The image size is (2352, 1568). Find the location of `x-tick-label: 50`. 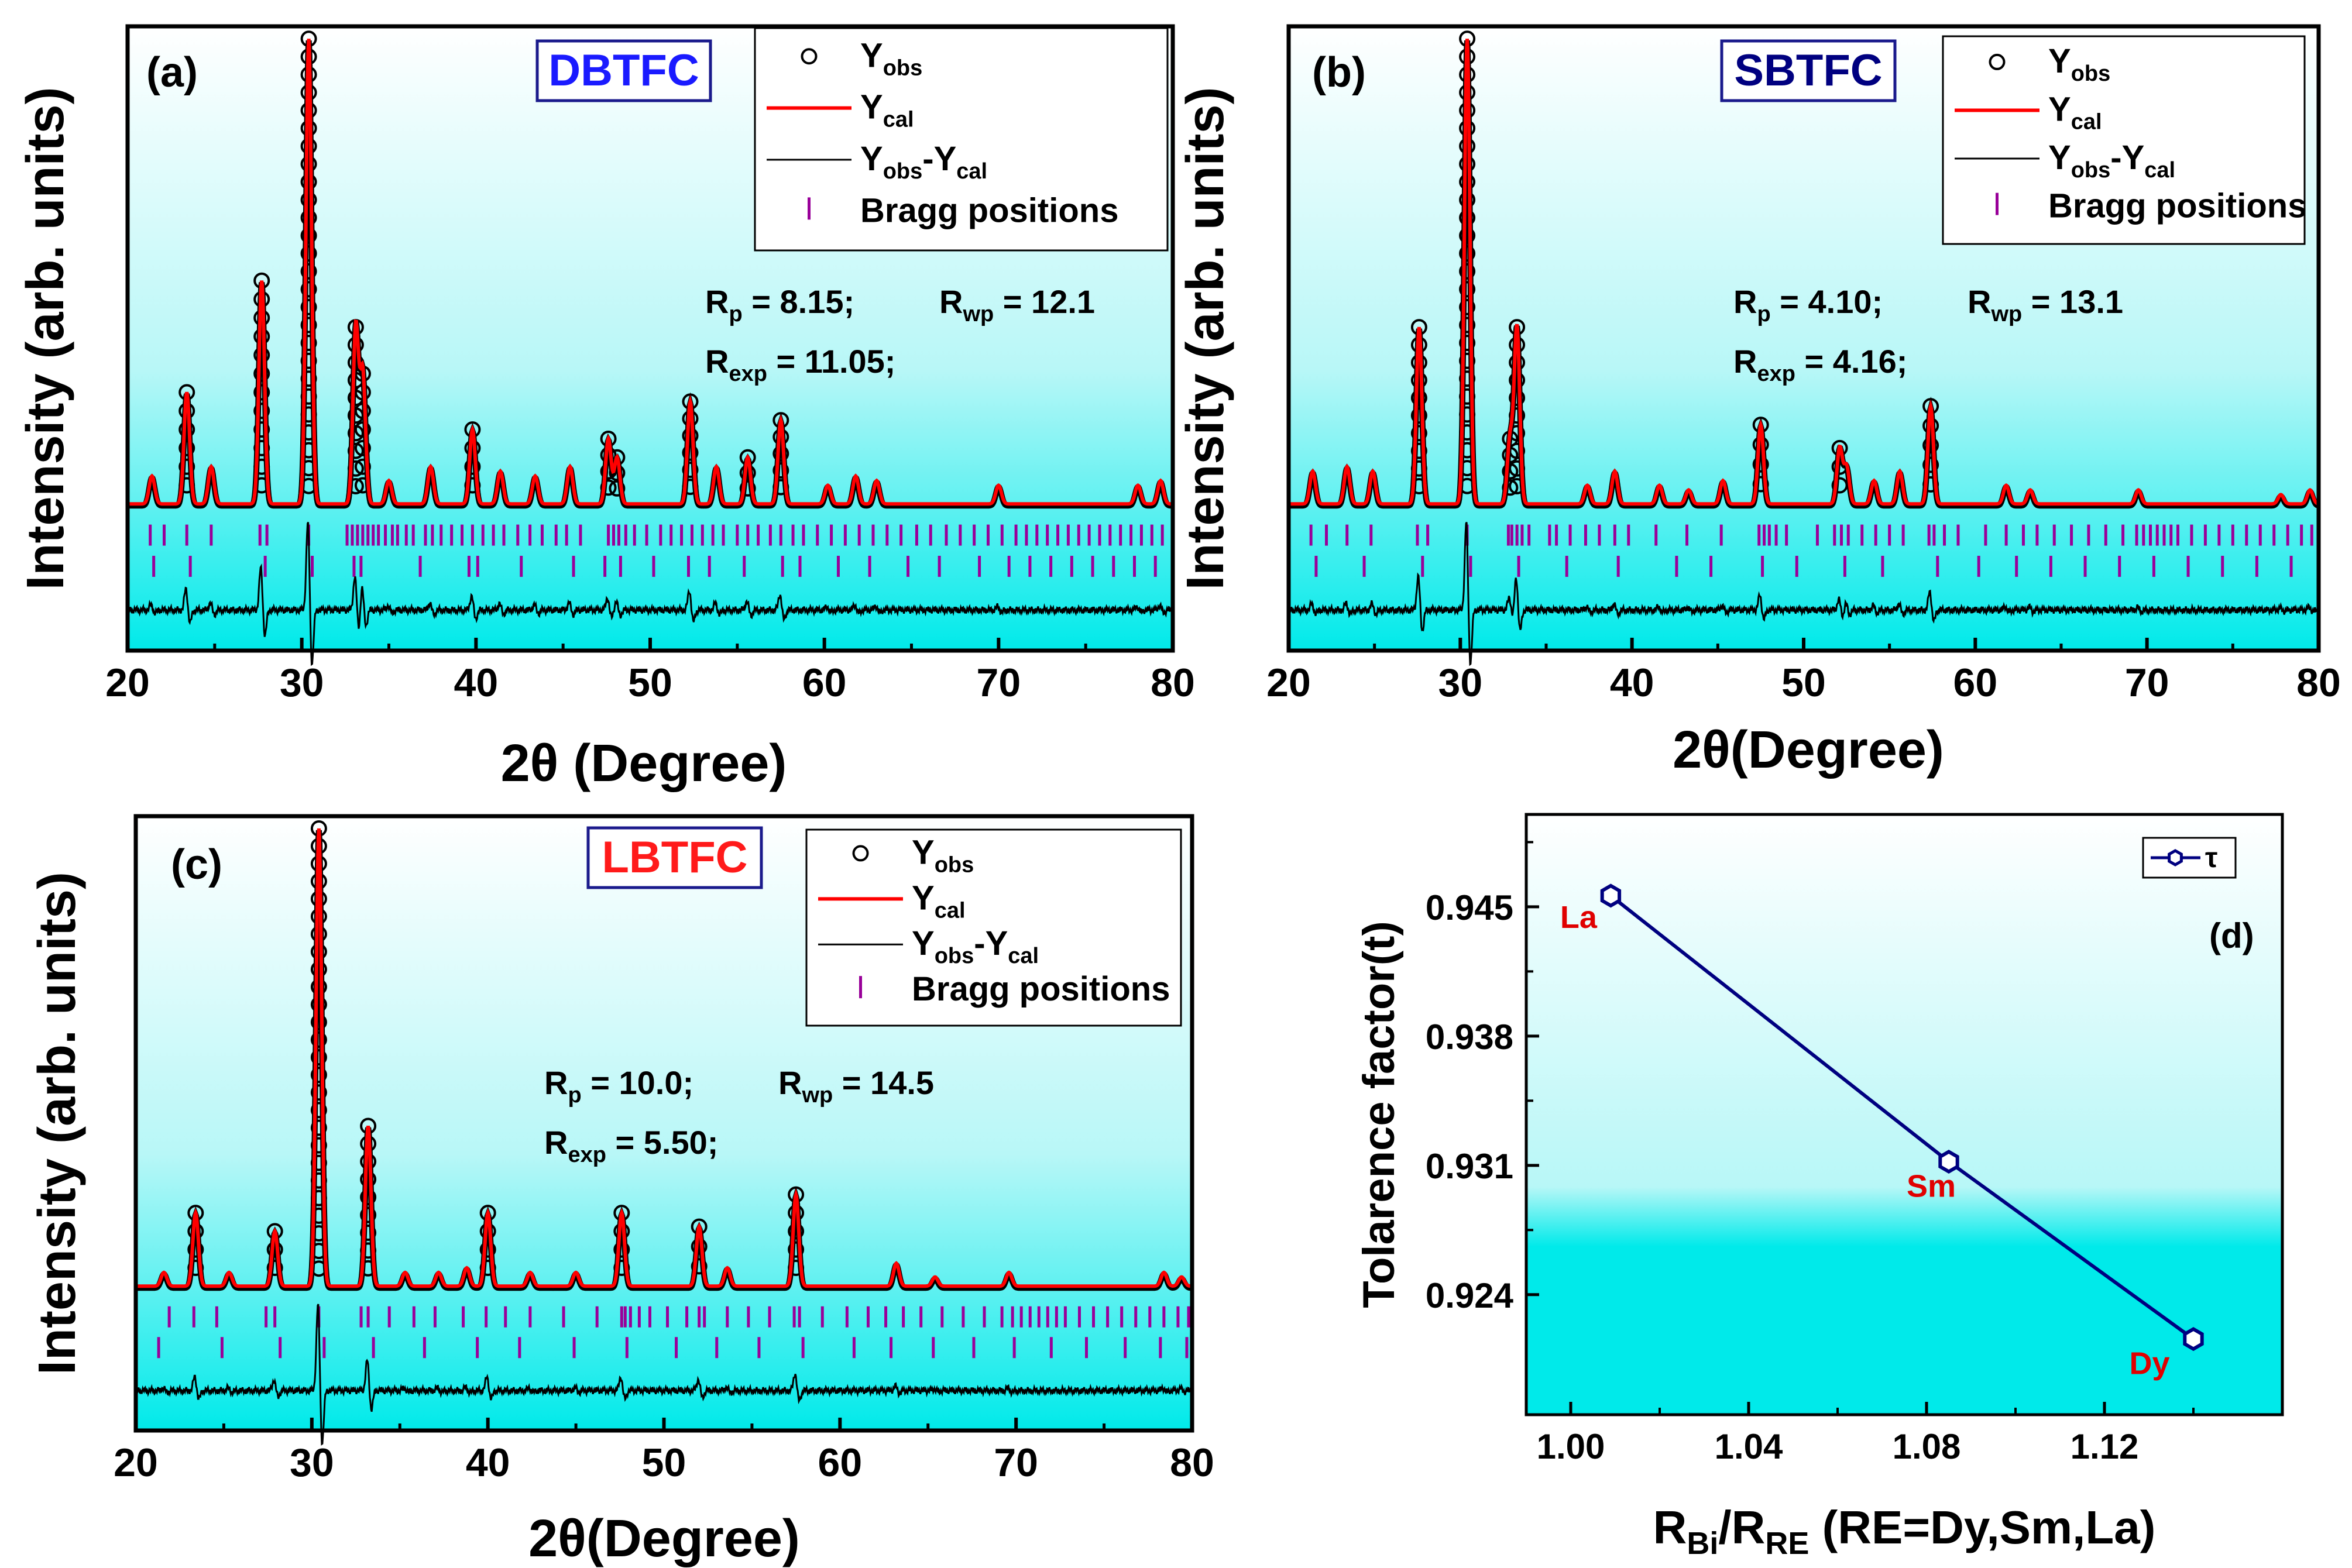

x-tick-label: 50 is located at coordinates (1803, 683).